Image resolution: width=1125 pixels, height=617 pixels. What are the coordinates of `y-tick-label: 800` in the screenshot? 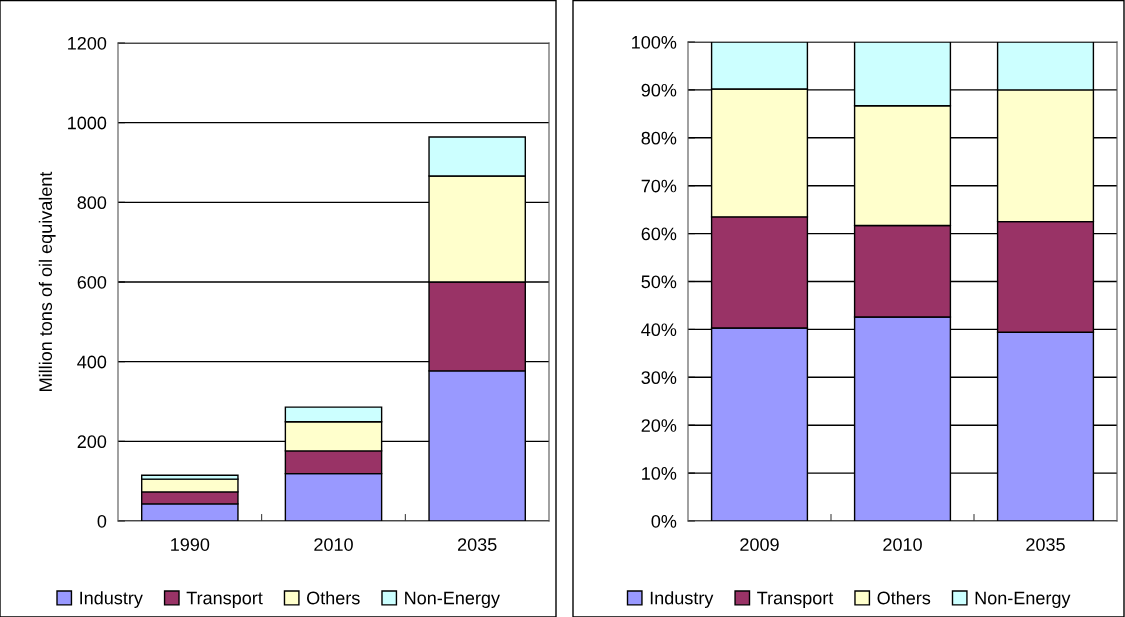 It's located at (92, 203).